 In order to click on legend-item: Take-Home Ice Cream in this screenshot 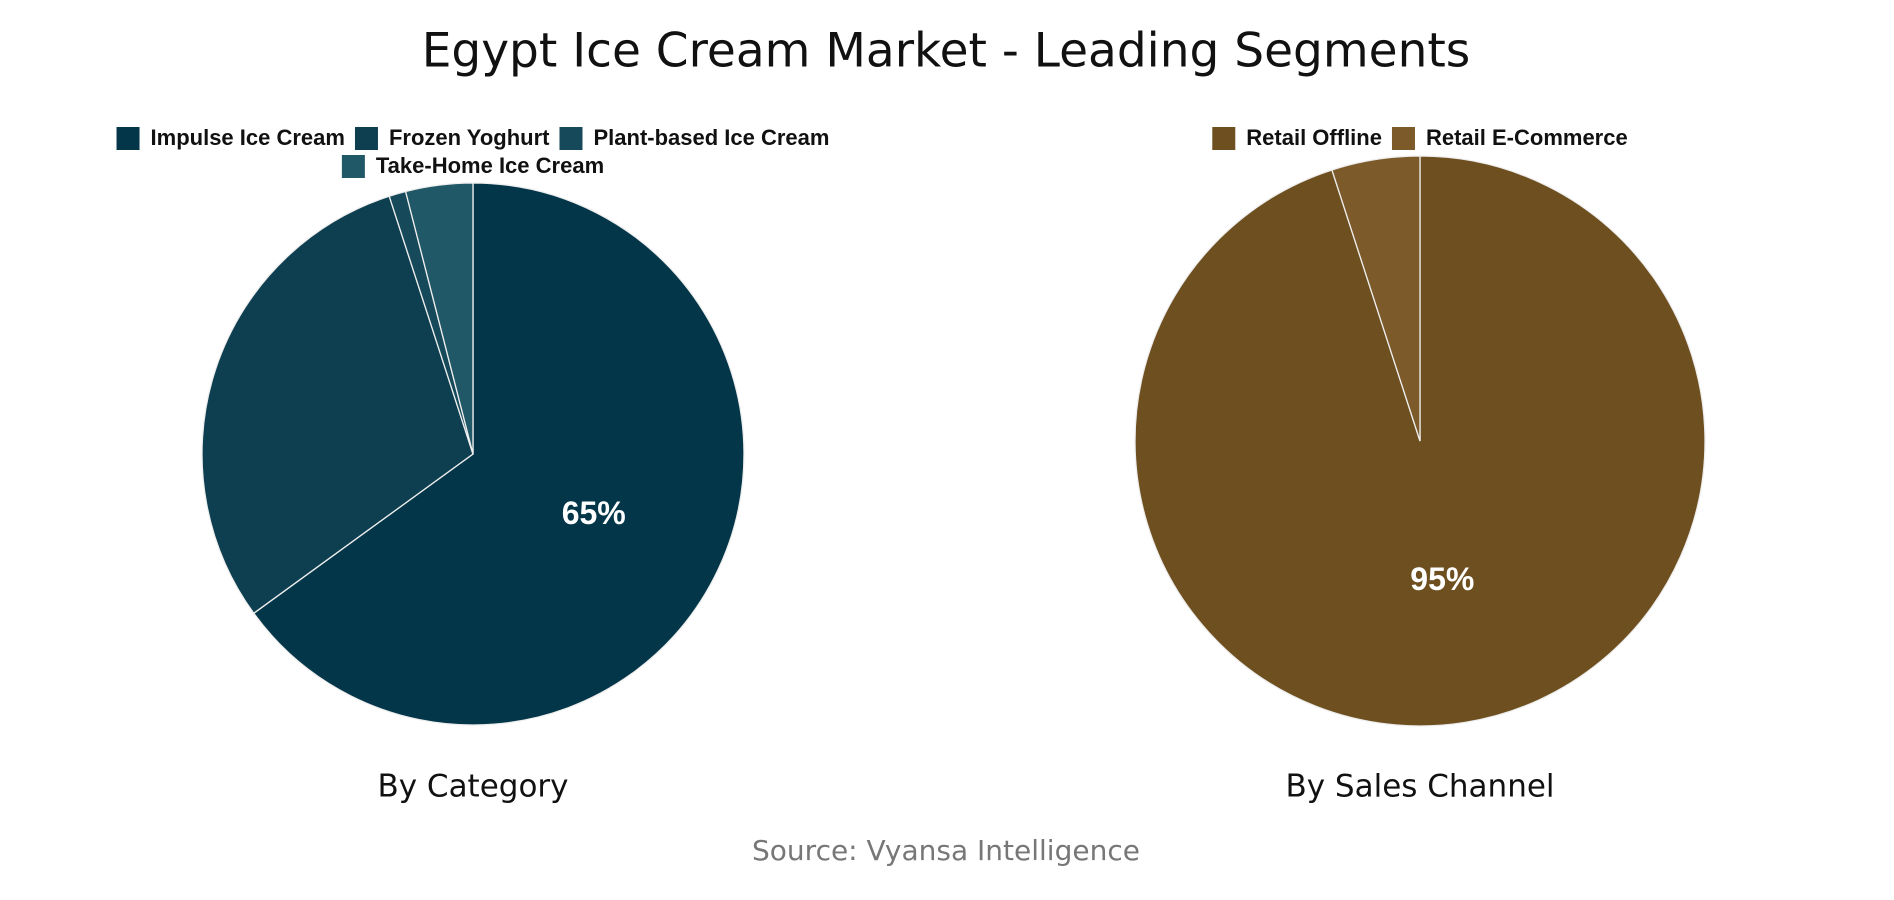, I will do `click(472, 165)`.